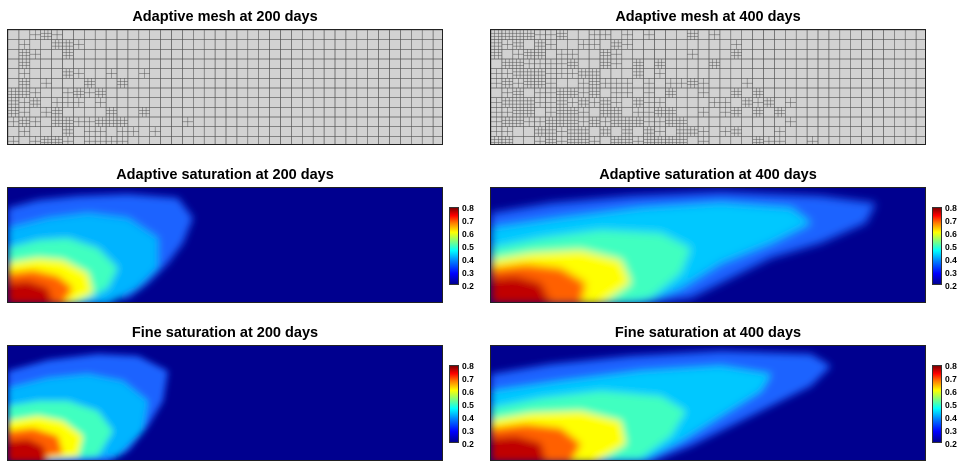 The height and width of the screenshot is (475, 969). I want to click on fine-sat-200-plot, so click(225, 403).